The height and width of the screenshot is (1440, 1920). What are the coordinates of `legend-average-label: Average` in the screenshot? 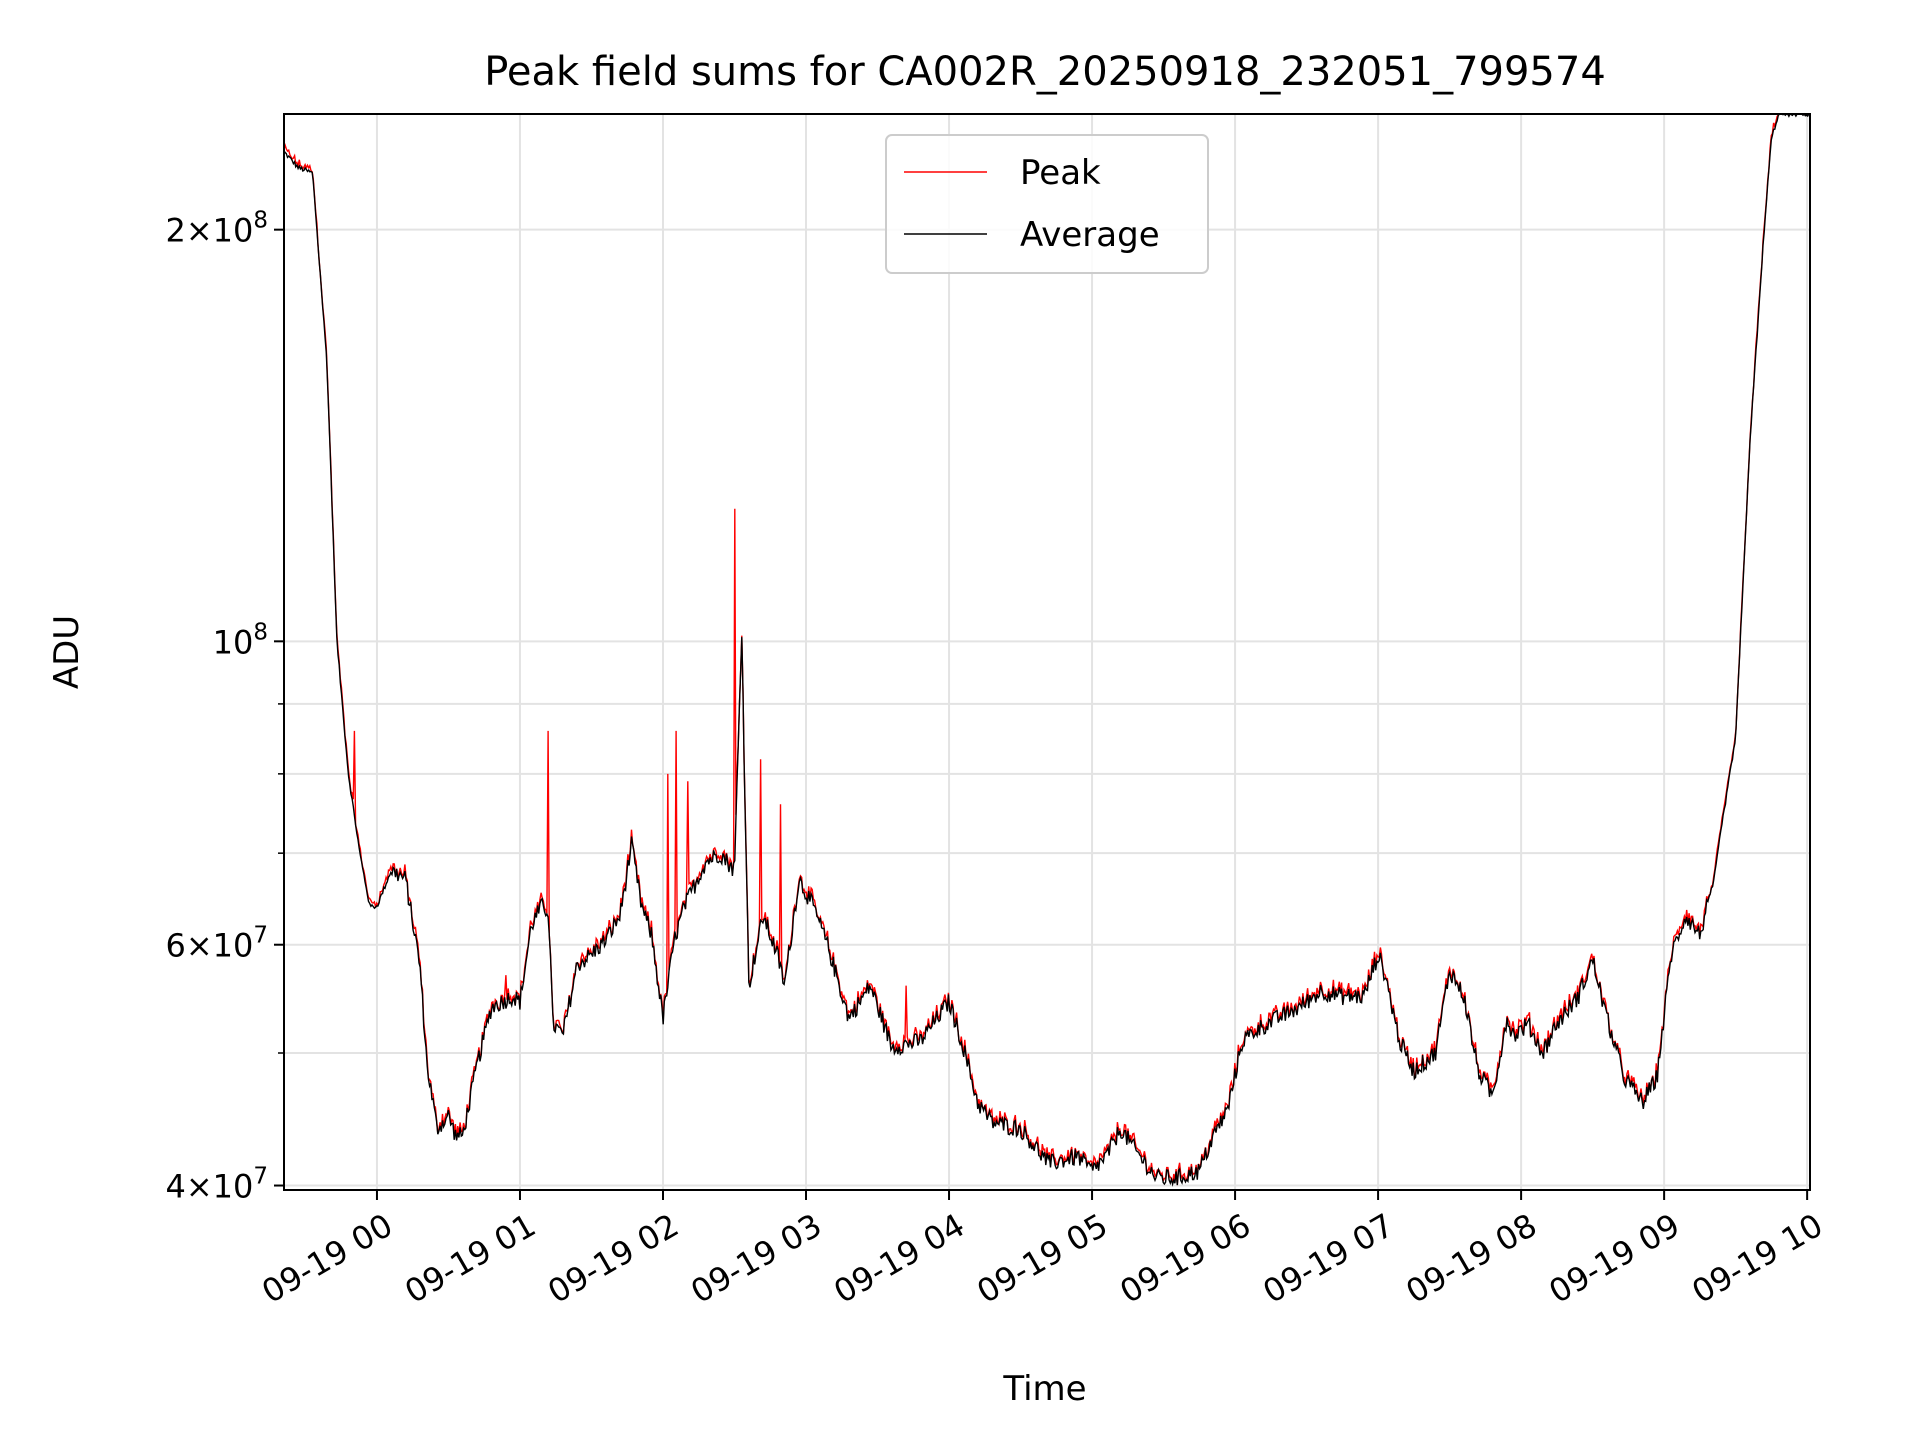 It's located at (1090, 235).